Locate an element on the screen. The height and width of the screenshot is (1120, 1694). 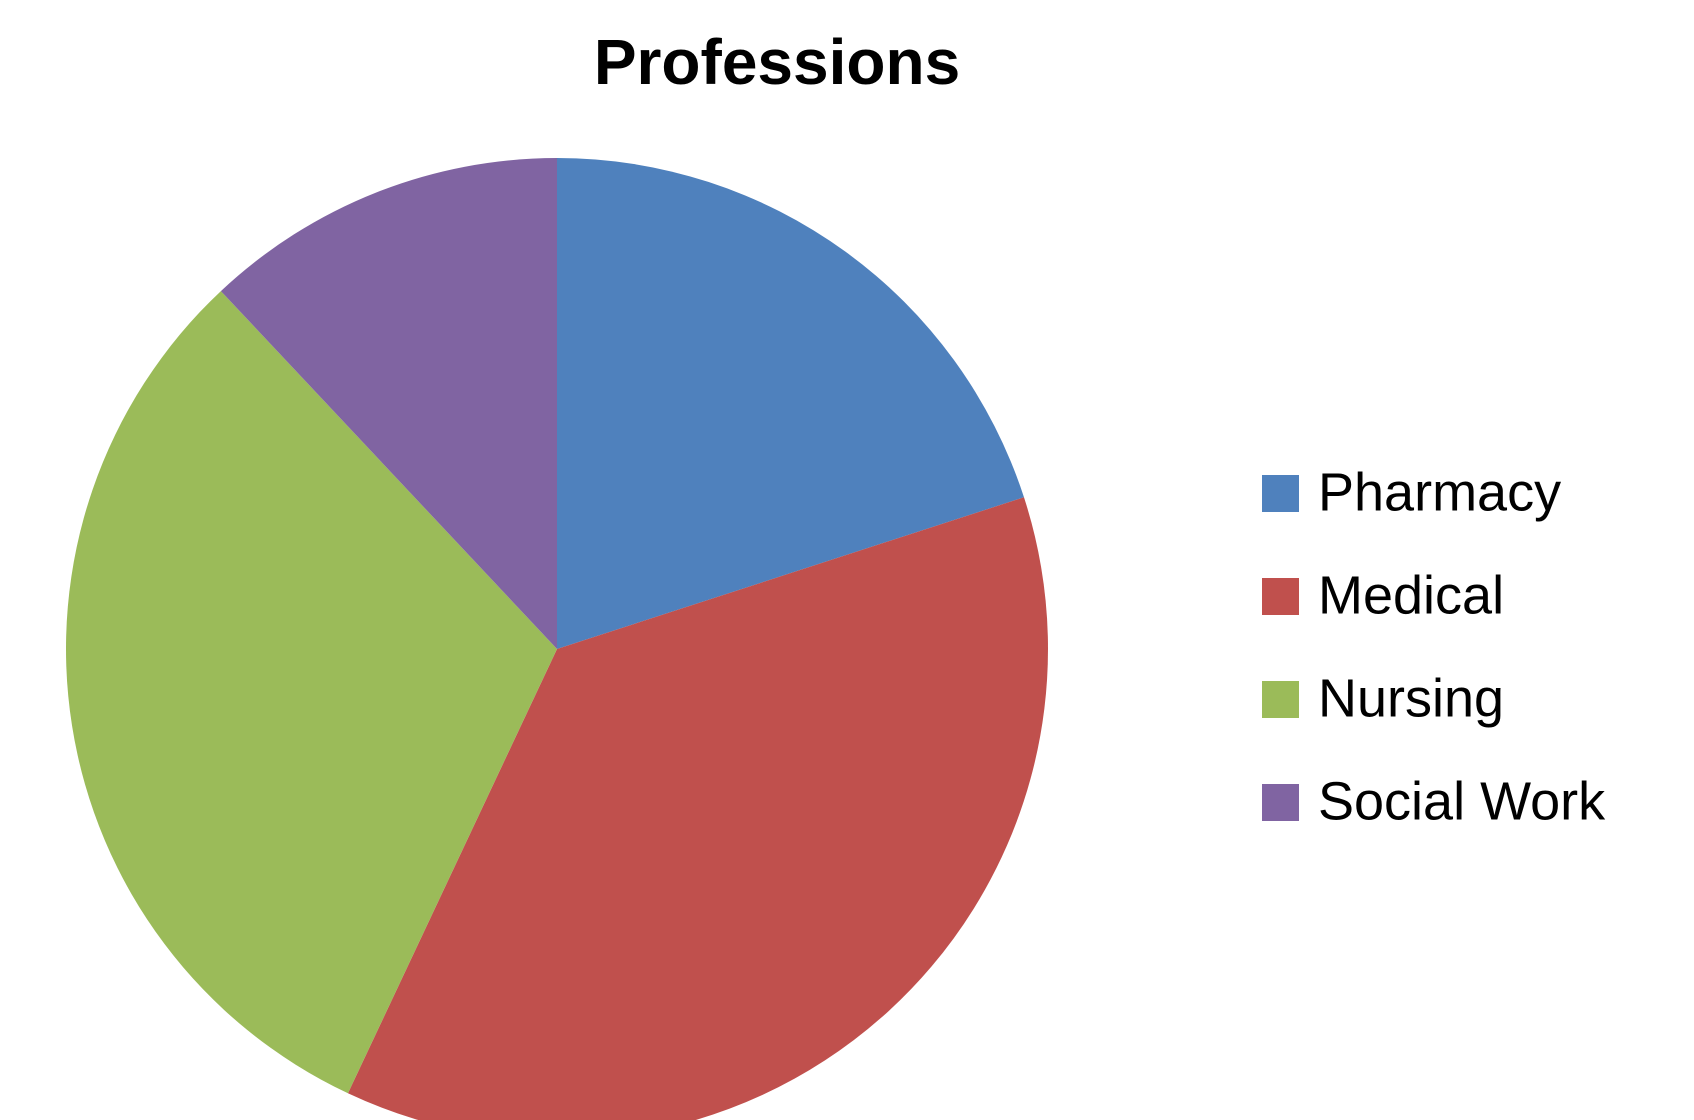
legend-label: Social Work is located at coordinates (1462, 801).